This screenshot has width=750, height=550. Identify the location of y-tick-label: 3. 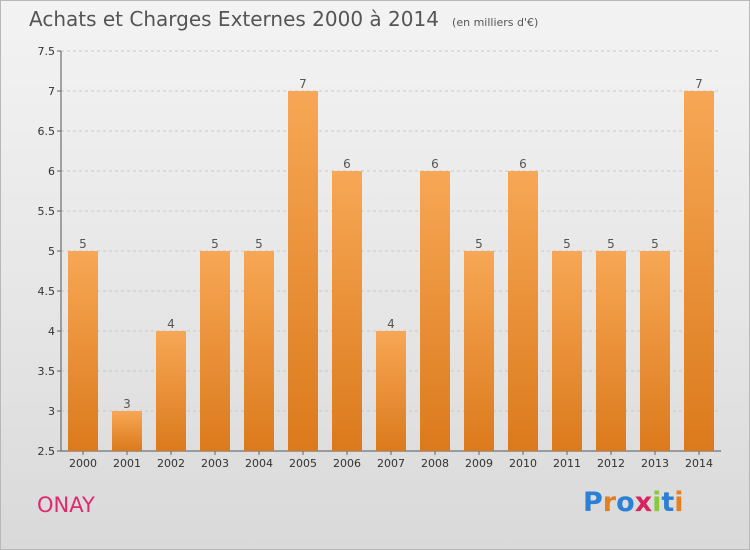
(51, 411).